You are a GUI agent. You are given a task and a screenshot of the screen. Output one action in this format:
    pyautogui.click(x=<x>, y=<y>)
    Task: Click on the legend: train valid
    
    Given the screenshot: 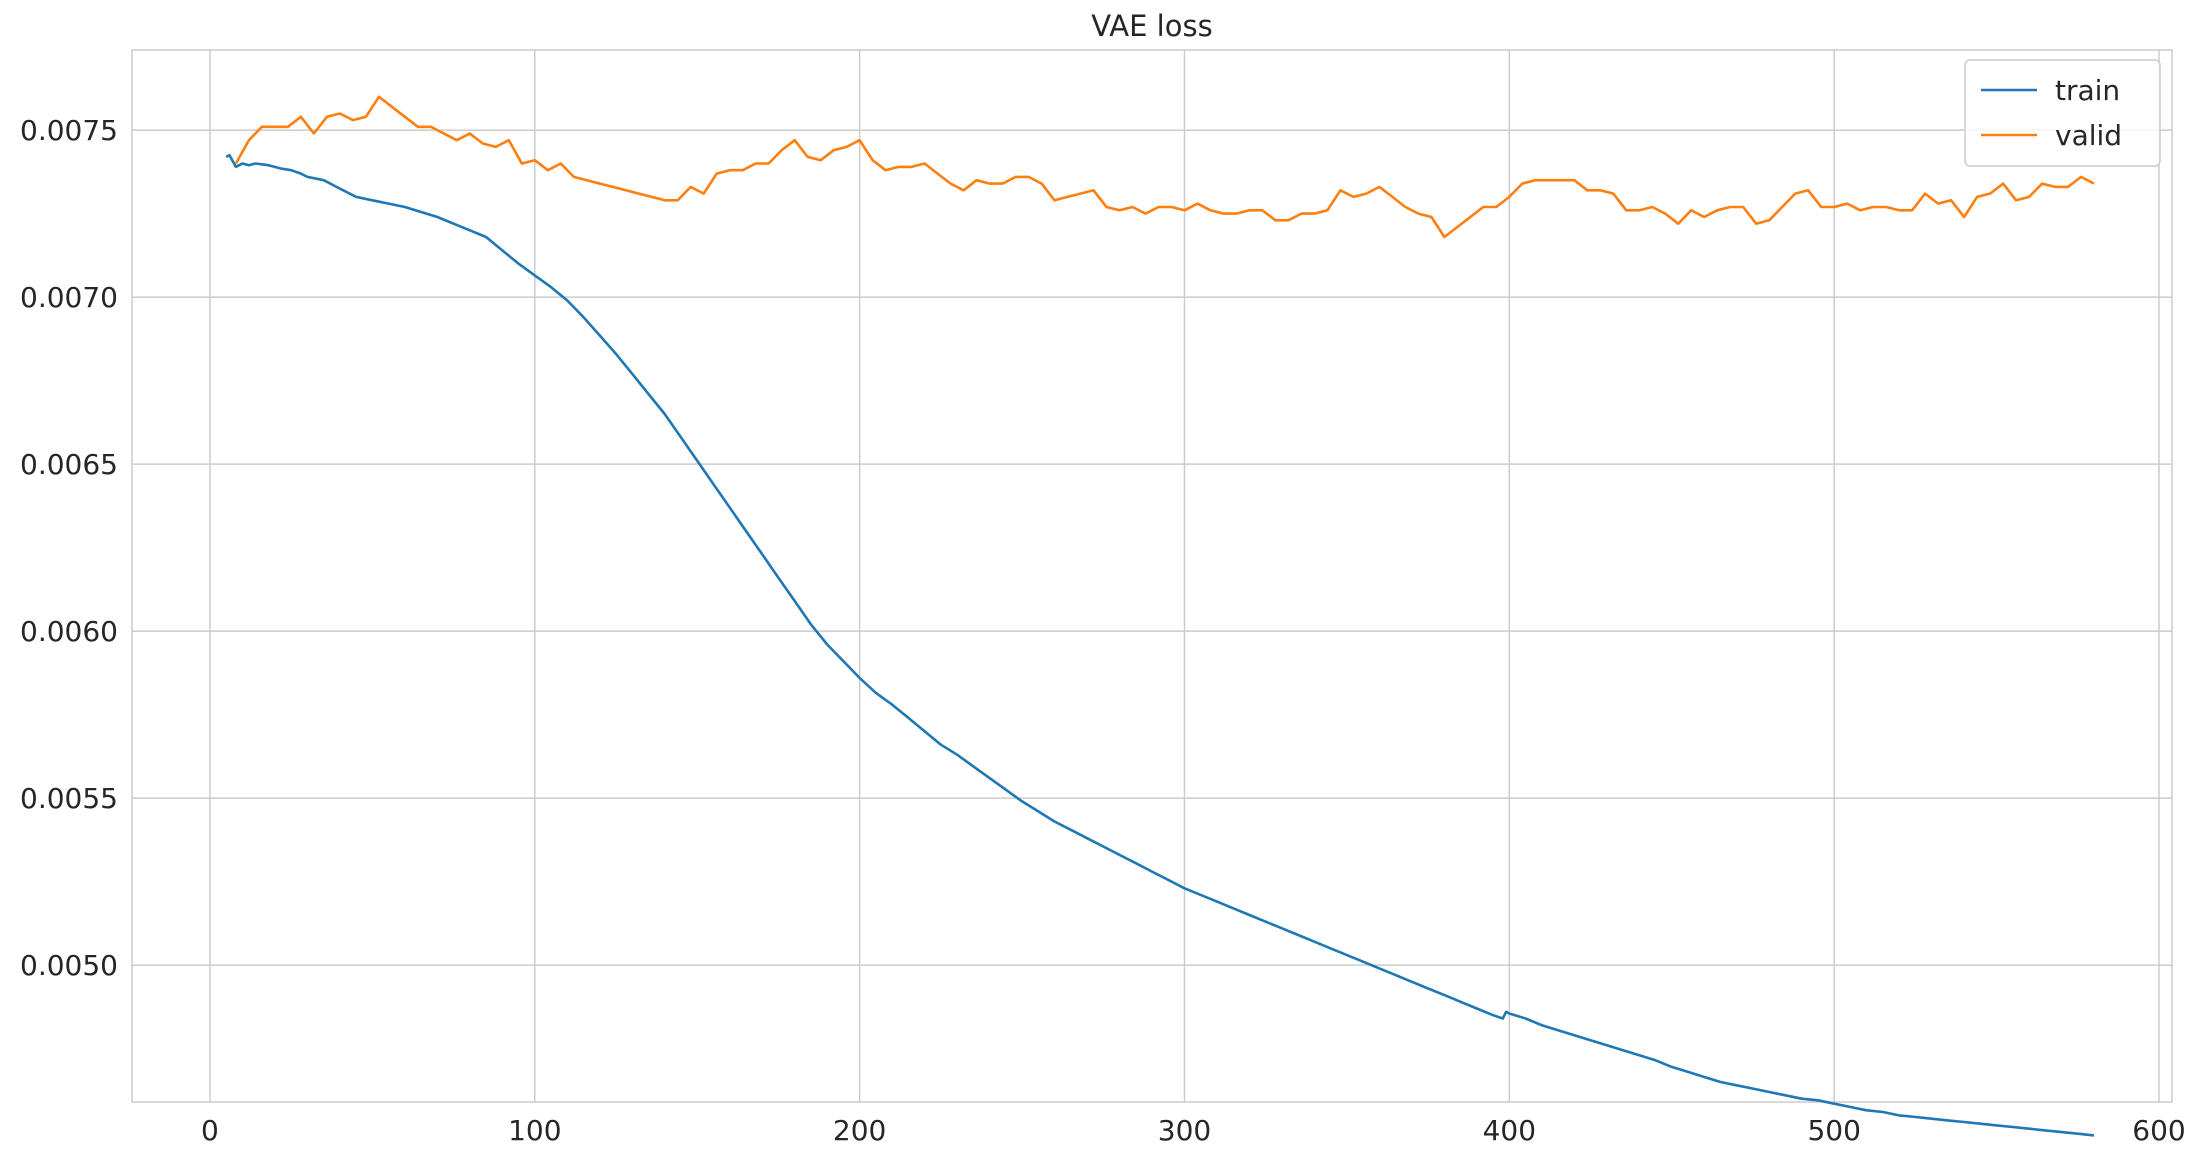 What is the action you would take?
    pyautogui.click(x=2062, y=113)
    